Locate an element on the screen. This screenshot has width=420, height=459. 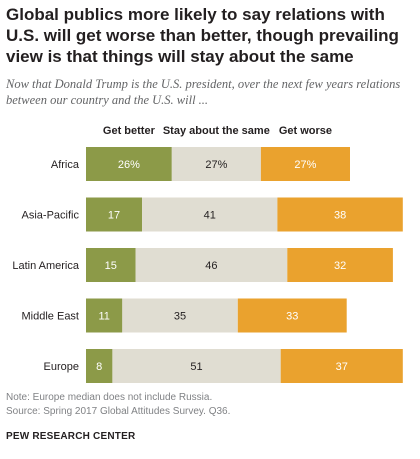
data-label-latin-america-stay-about-the-same: 46 is located at coordinates (211, 266).